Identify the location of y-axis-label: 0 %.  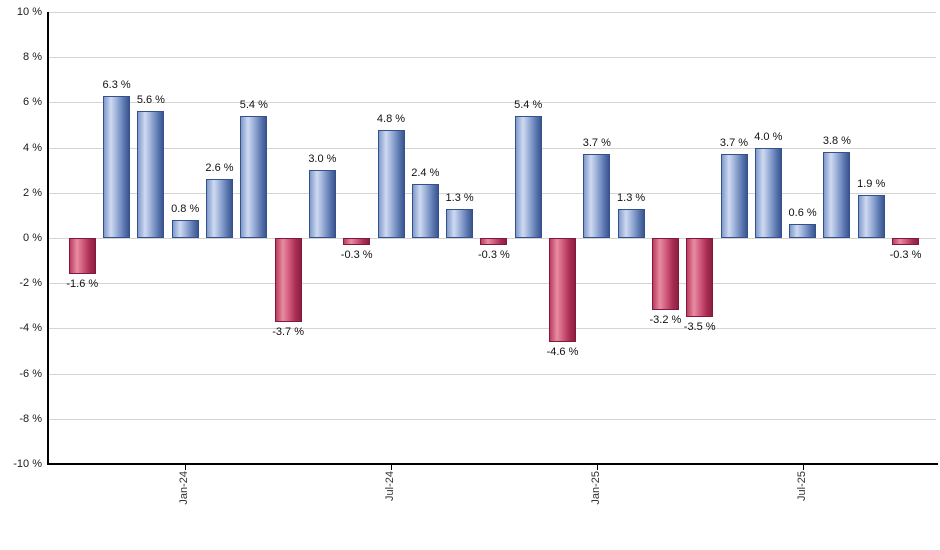
(32, 238).